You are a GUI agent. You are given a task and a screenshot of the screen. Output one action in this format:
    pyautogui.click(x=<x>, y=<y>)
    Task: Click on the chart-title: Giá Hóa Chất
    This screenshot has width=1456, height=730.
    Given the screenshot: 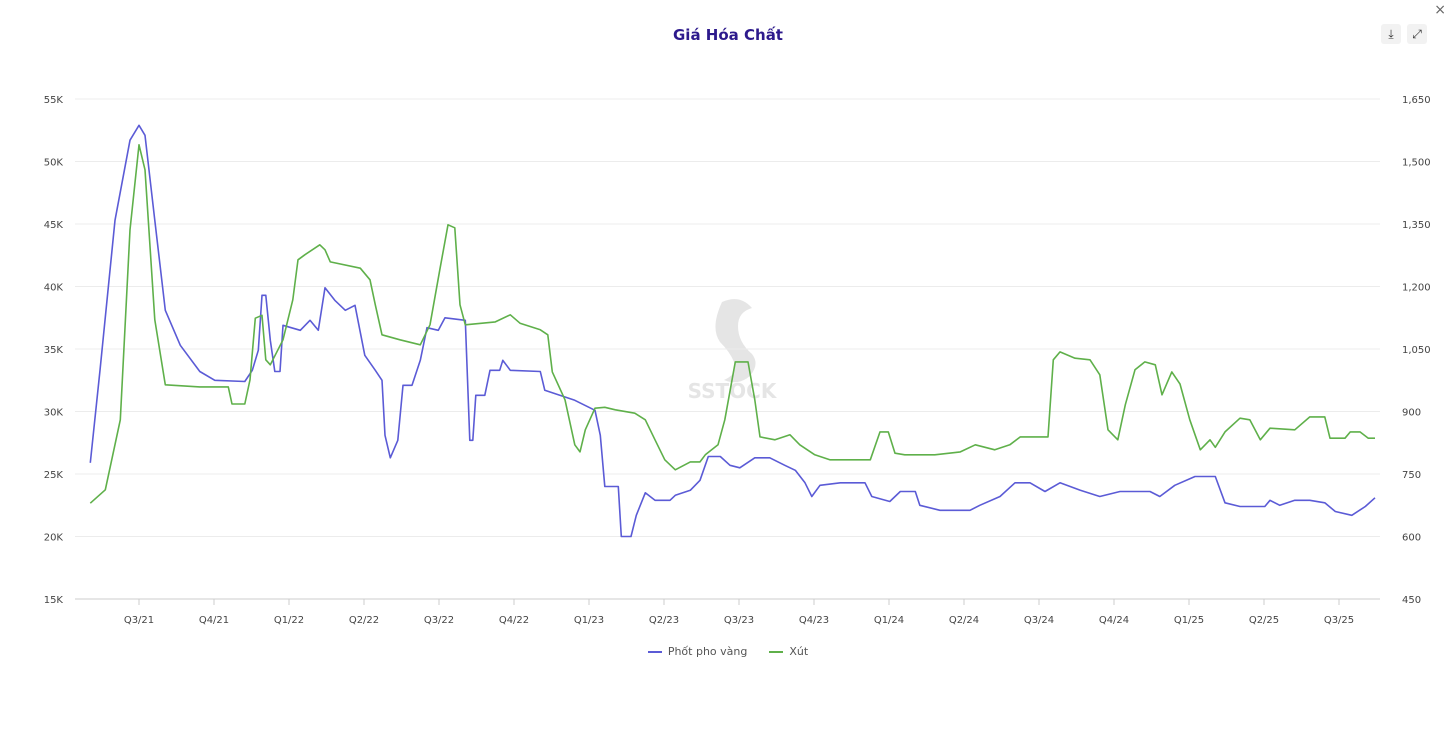 What is the action you would take?
    pyautogui.click(x=728, y=35)
    